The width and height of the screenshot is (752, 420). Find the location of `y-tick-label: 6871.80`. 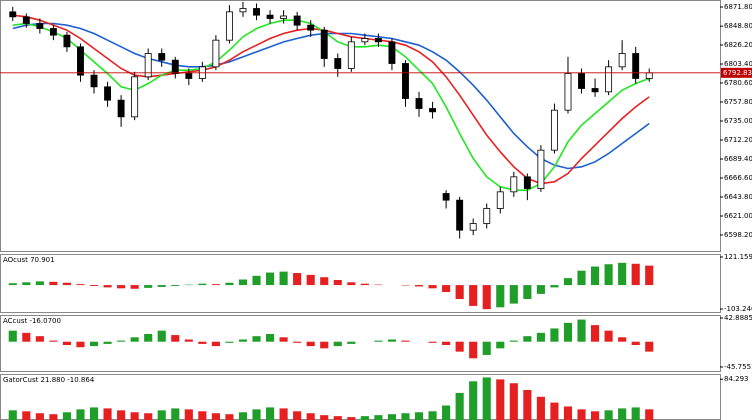

y-tick-label: 6871.80 is located at coordinates (738, 7).